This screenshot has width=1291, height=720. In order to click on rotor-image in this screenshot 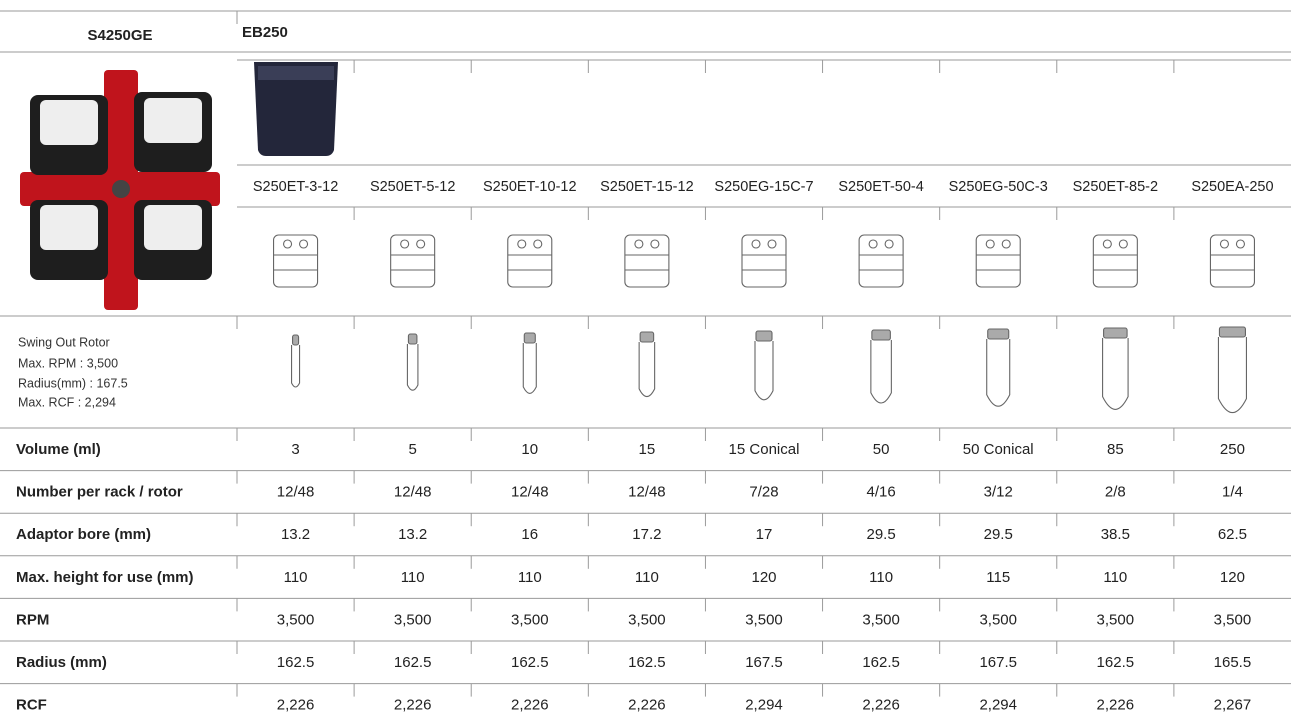, I will do `click(120, 190)`.